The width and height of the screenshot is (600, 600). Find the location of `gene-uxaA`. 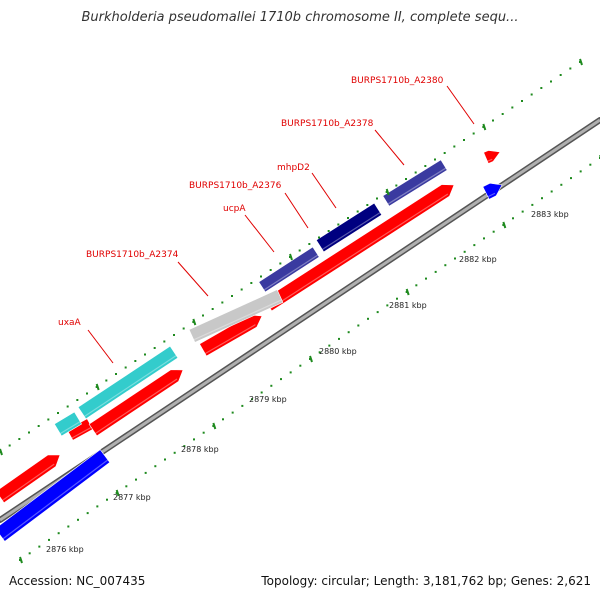

gene-uxaA is located at coordinates (128, 382).